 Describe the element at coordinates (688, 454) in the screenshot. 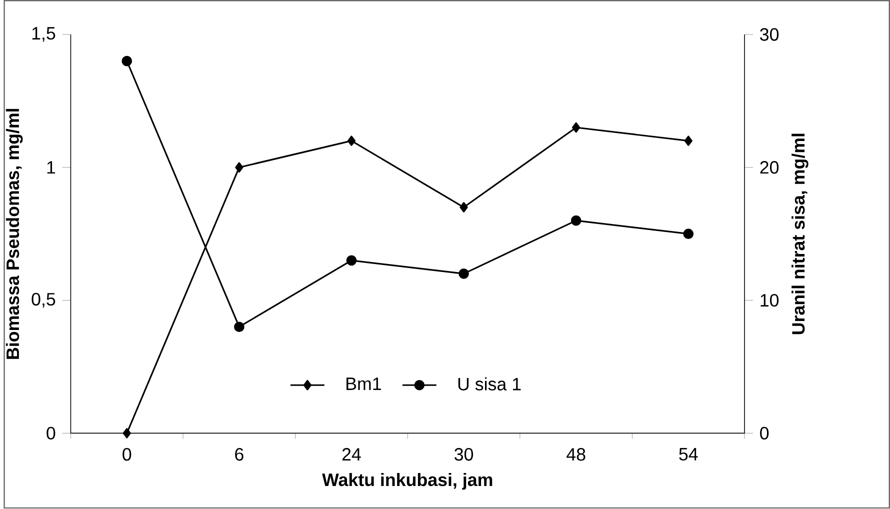

I see `x-tick-label: 54` at that location.